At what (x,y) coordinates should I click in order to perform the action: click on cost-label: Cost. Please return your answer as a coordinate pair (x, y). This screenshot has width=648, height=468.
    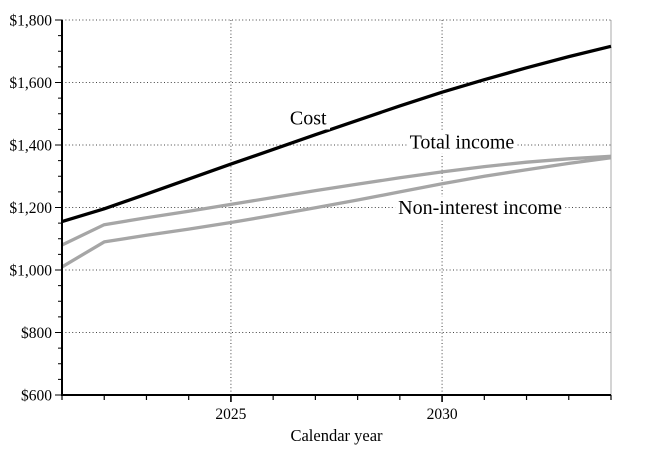
    Looking at the image, I should click on (308, 119).